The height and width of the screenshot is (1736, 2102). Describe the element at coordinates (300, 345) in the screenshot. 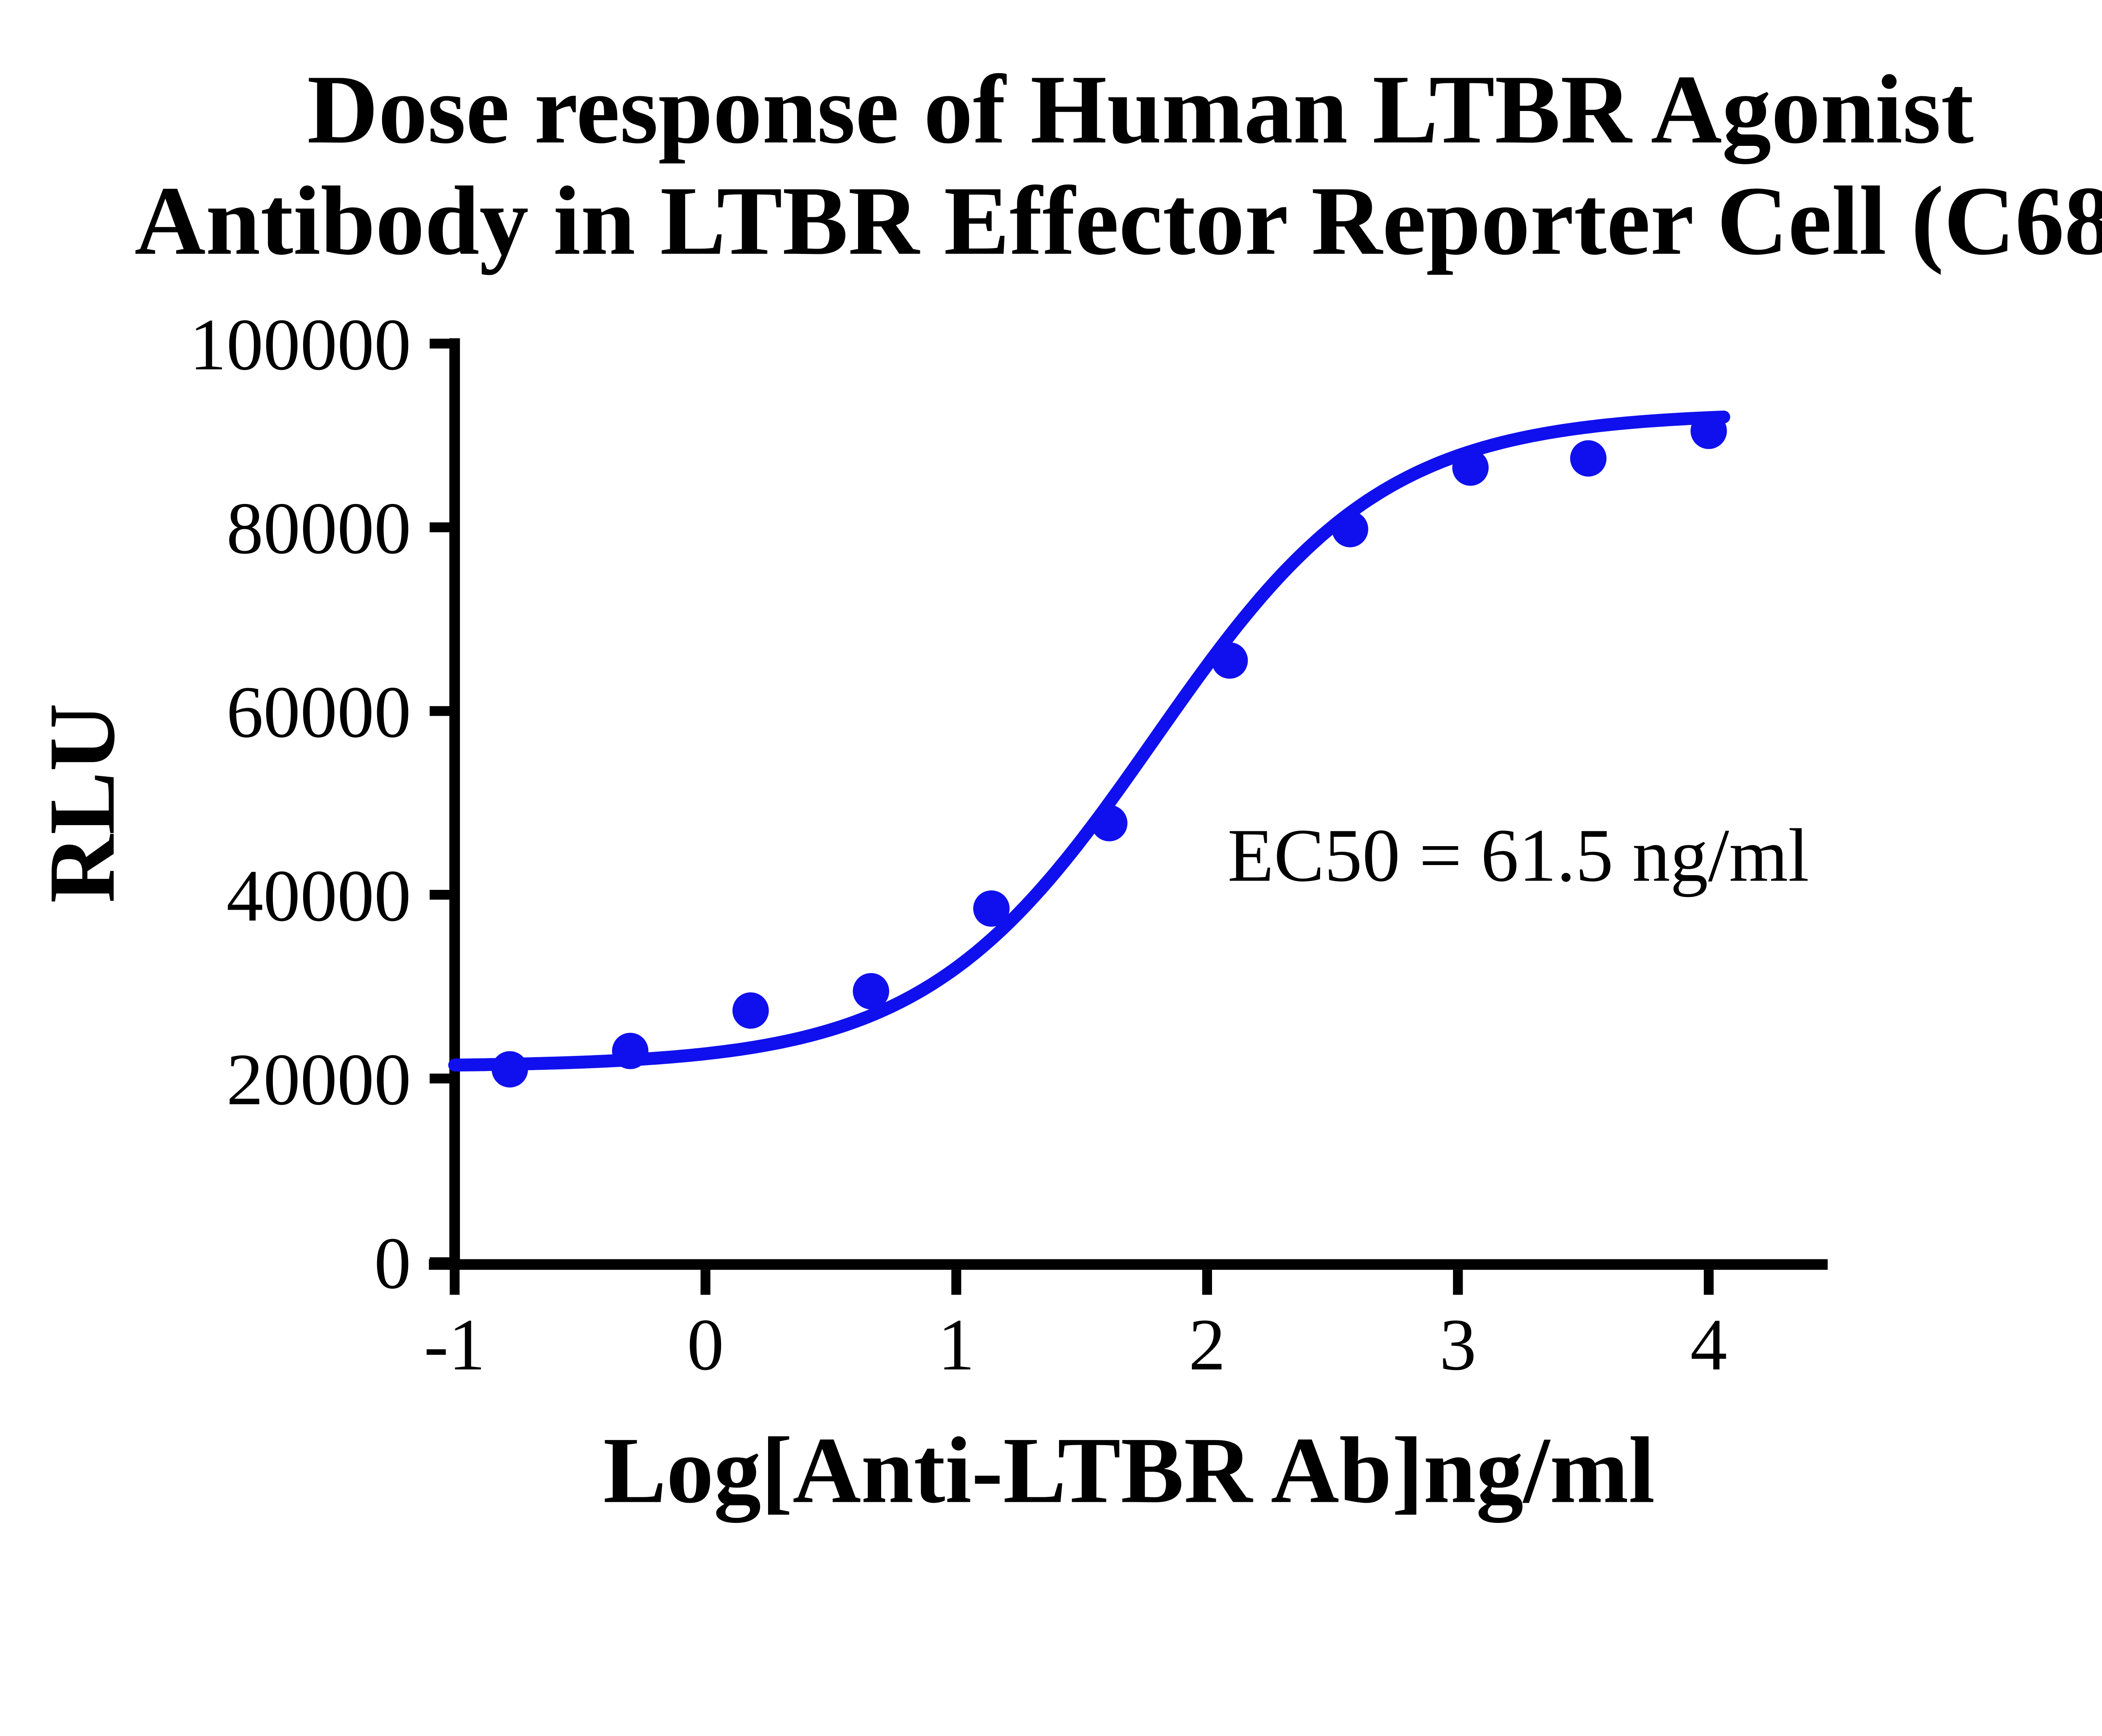

I see `y-tick-label: 100000` at that location.